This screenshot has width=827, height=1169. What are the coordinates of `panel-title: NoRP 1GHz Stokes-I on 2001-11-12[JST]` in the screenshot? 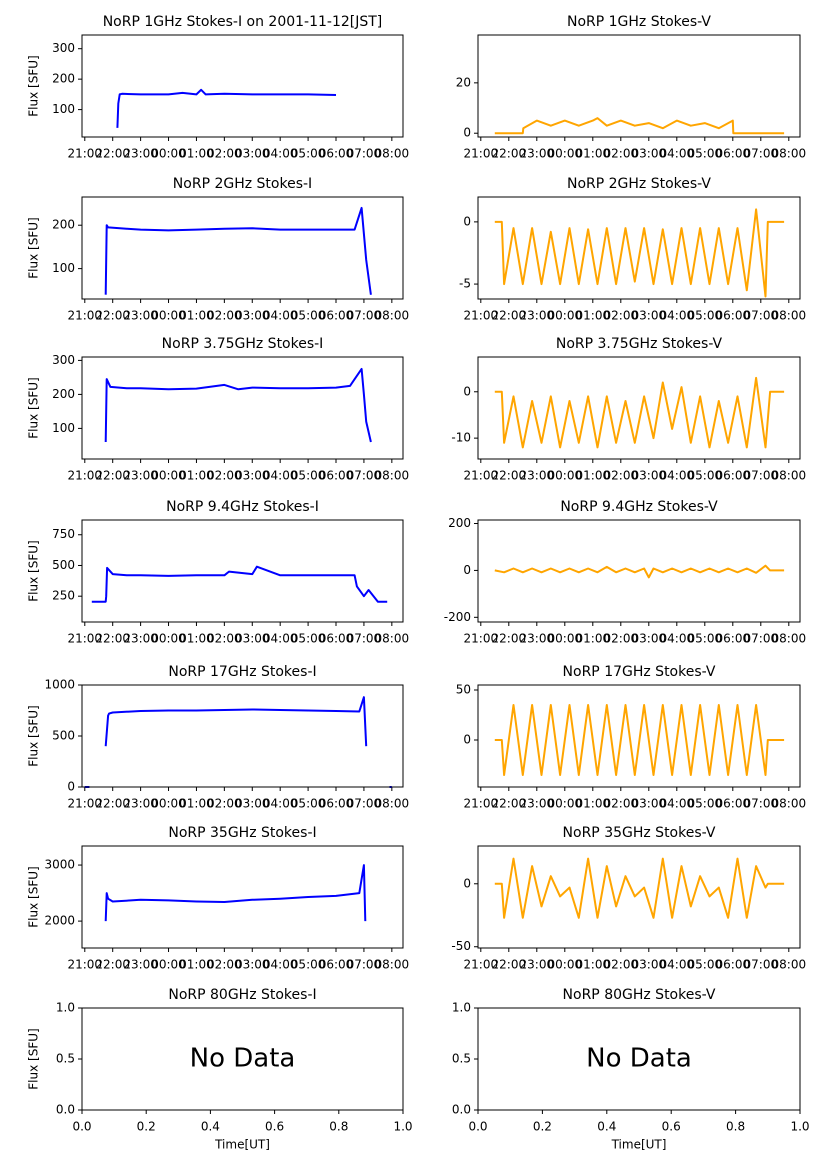 It's located at (243, 22).